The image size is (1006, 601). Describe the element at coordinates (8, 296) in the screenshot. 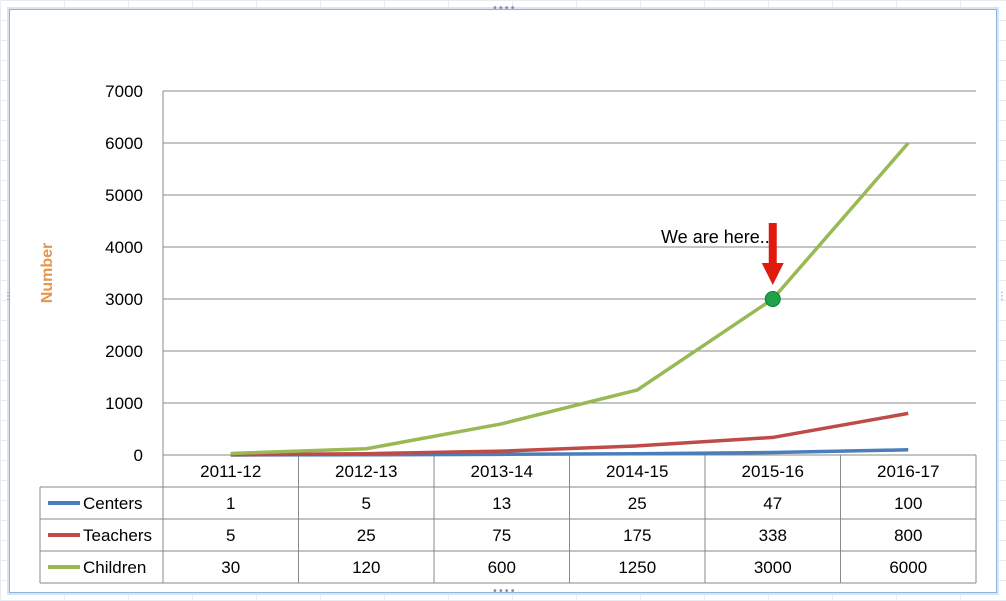

I see `resize-handle-left: ⋮` at that location.